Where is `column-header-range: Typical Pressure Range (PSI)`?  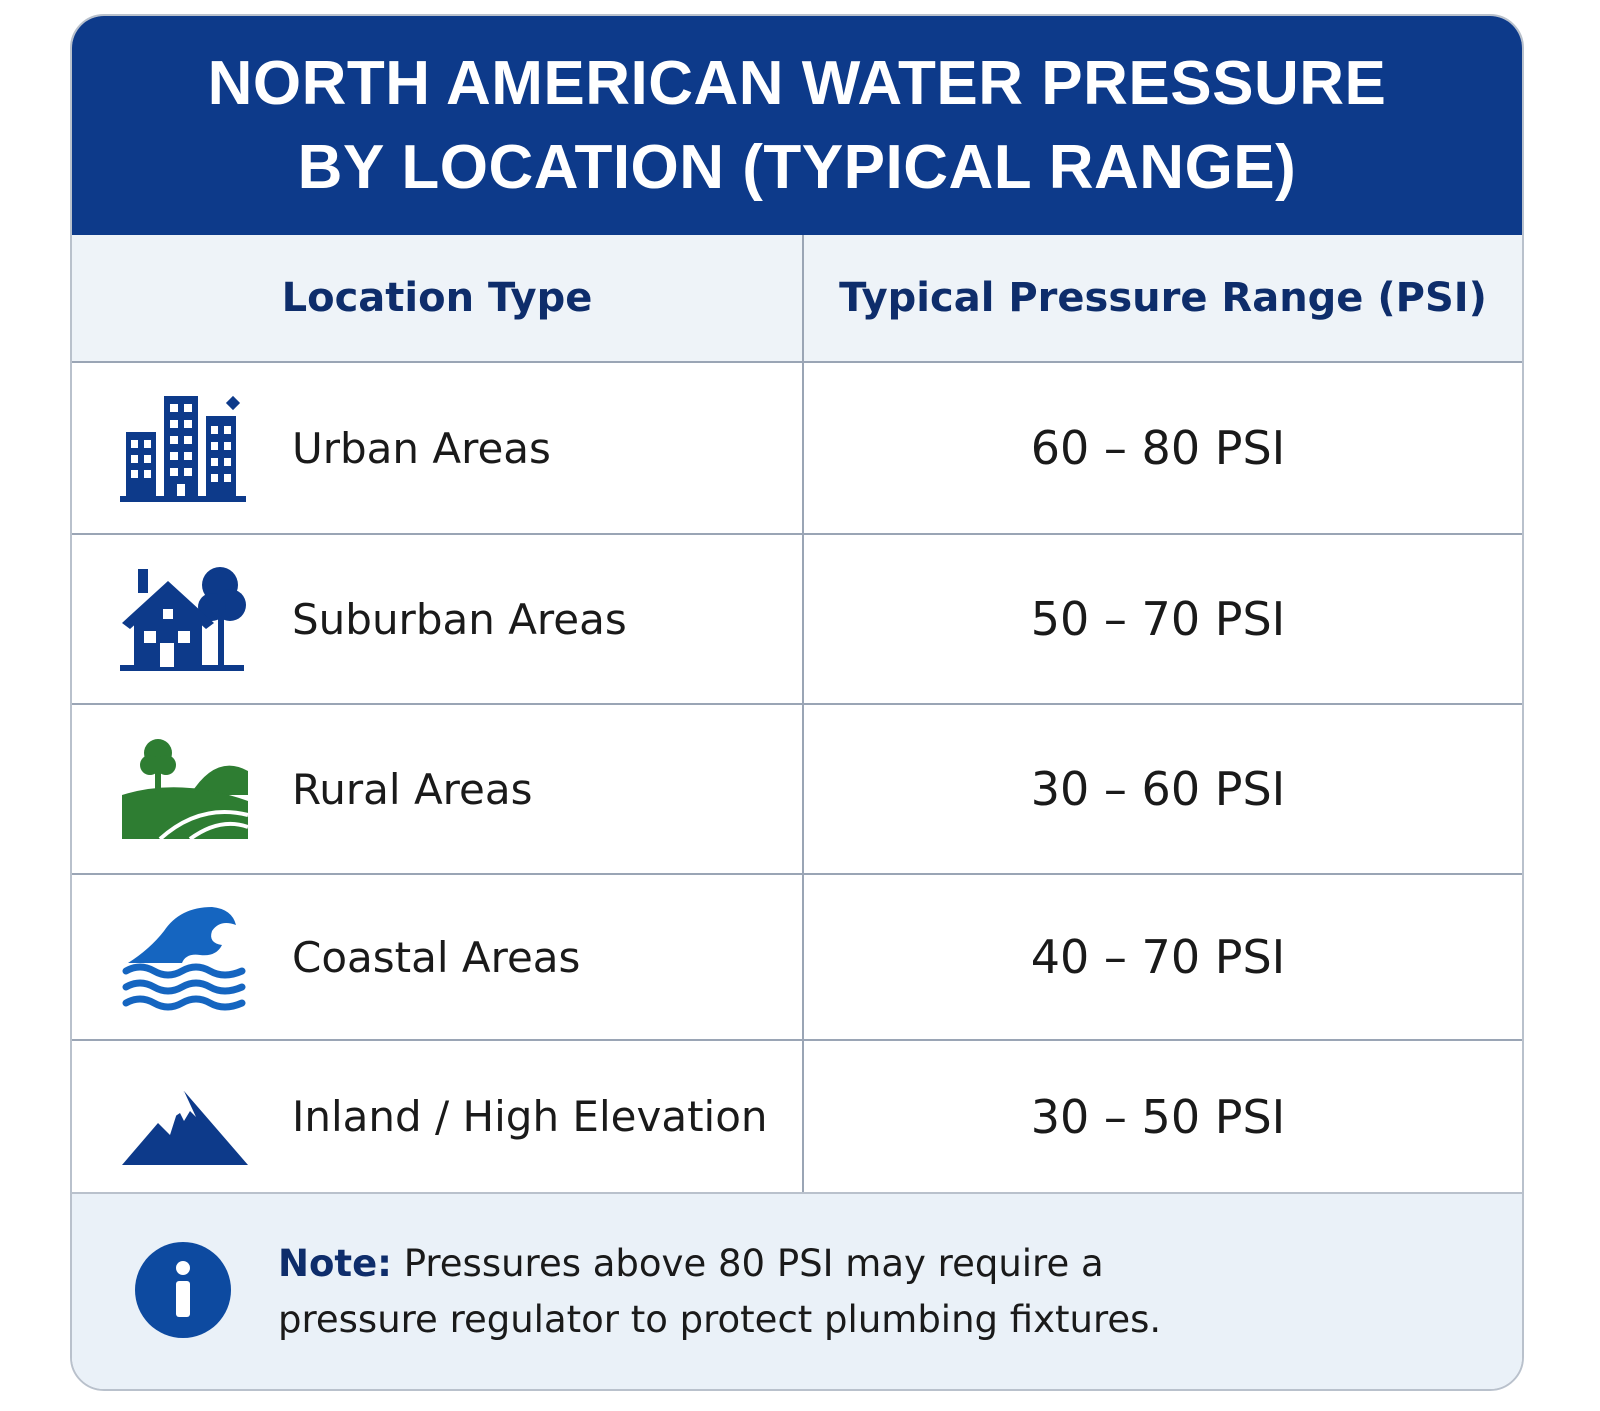 column-header-range: Typical Pressure Range (PSI) is located at coordinates (1163, 298).